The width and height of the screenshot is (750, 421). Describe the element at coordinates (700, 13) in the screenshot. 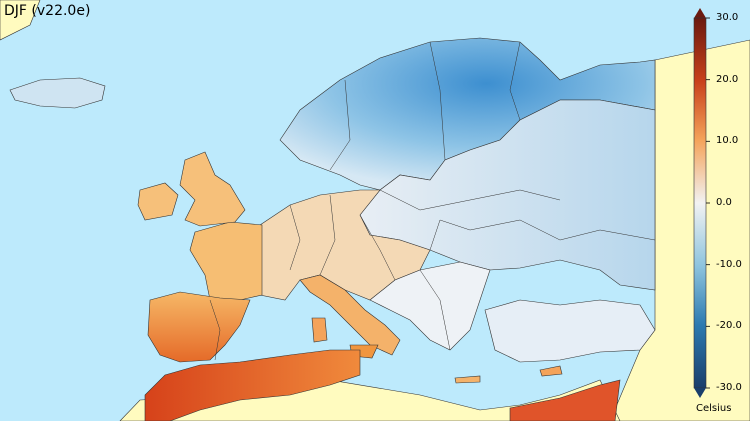

I see `colorbar-top-arrow` at that location.